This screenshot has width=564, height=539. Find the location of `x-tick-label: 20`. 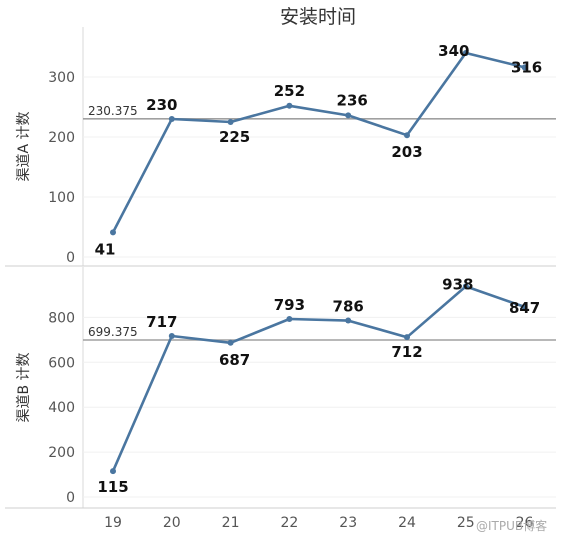

x-tick-label: 20 is located at coordinates (172, 523).